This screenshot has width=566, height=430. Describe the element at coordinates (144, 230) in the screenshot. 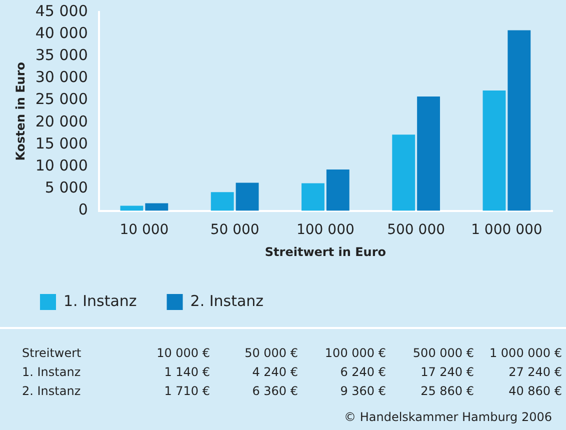

I see `x-tick-label: 10 000` at that location.